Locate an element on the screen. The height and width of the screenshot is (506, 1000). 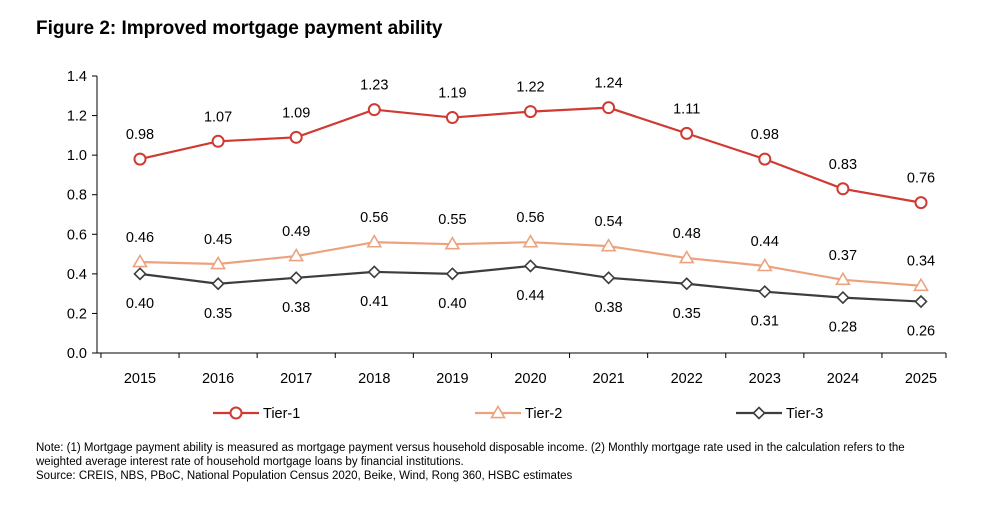
legend-label: Tier-3 is located at coordinates (804, 414).